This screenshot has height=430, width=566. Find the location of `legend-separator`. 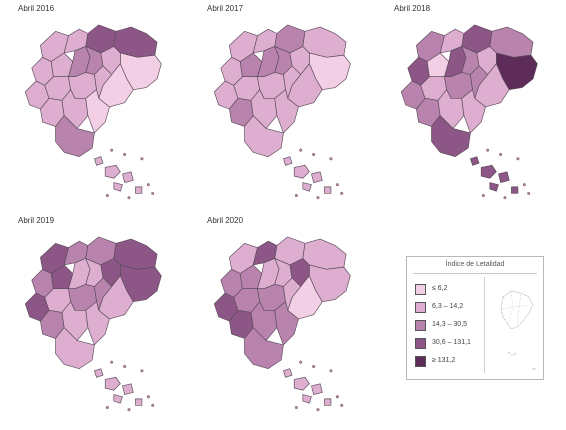

legend-separator is located at coordinates (484, 325).